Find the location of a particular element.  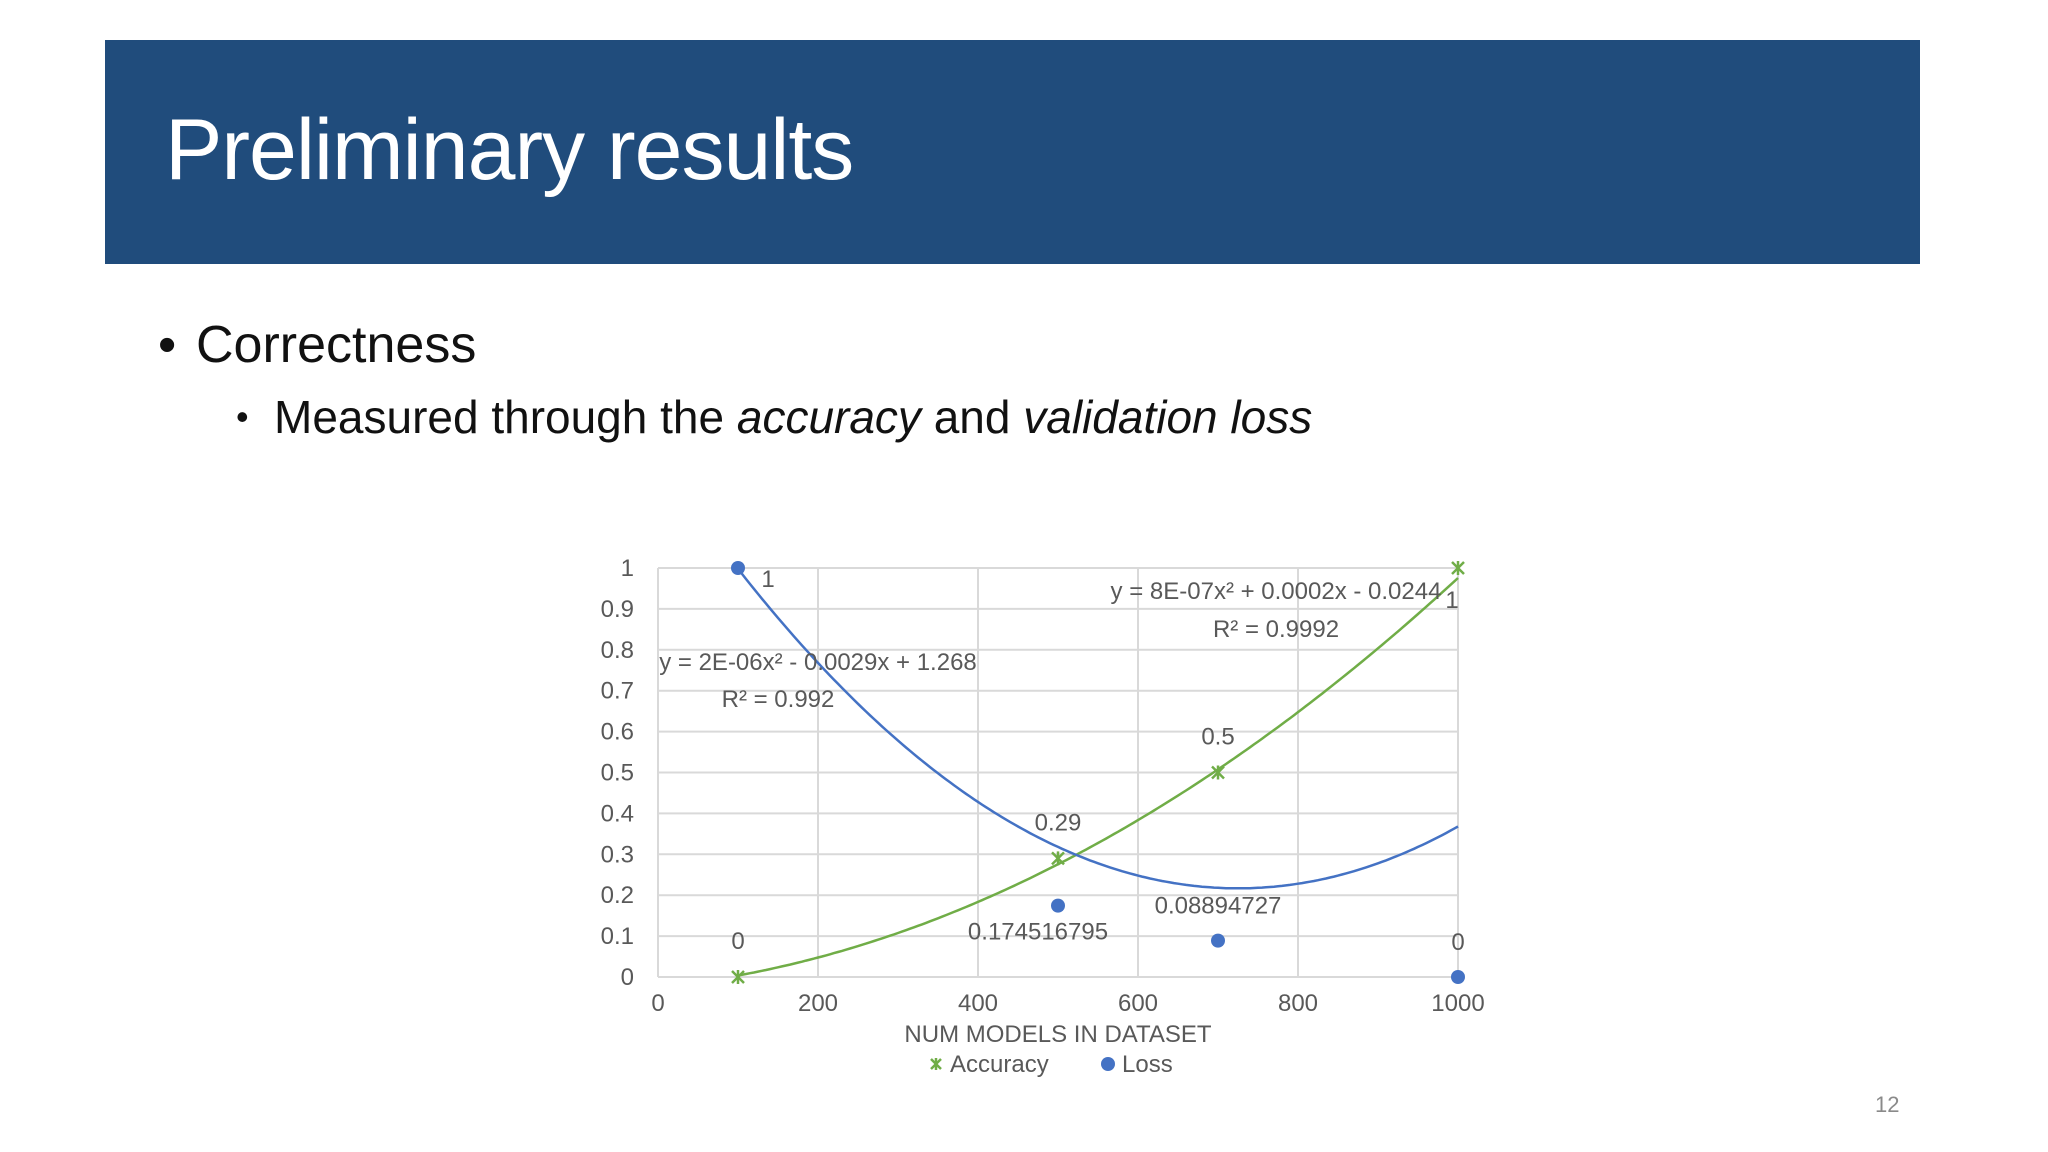

x-tick-label: 800 is located at coordinates (1298, 1003).